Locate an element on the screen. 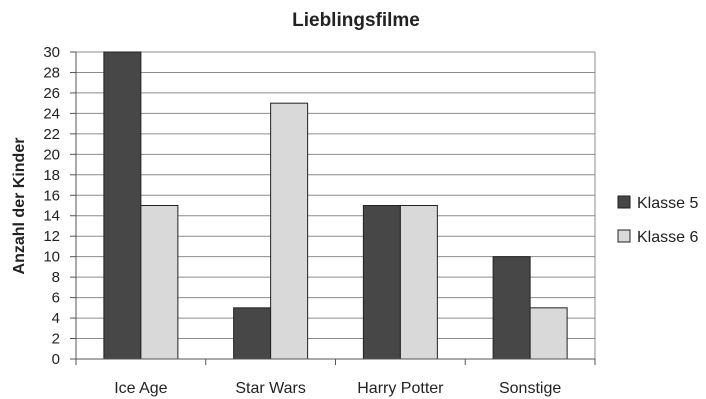  y-tick-label: 20 is located at coordinates (51, 154).